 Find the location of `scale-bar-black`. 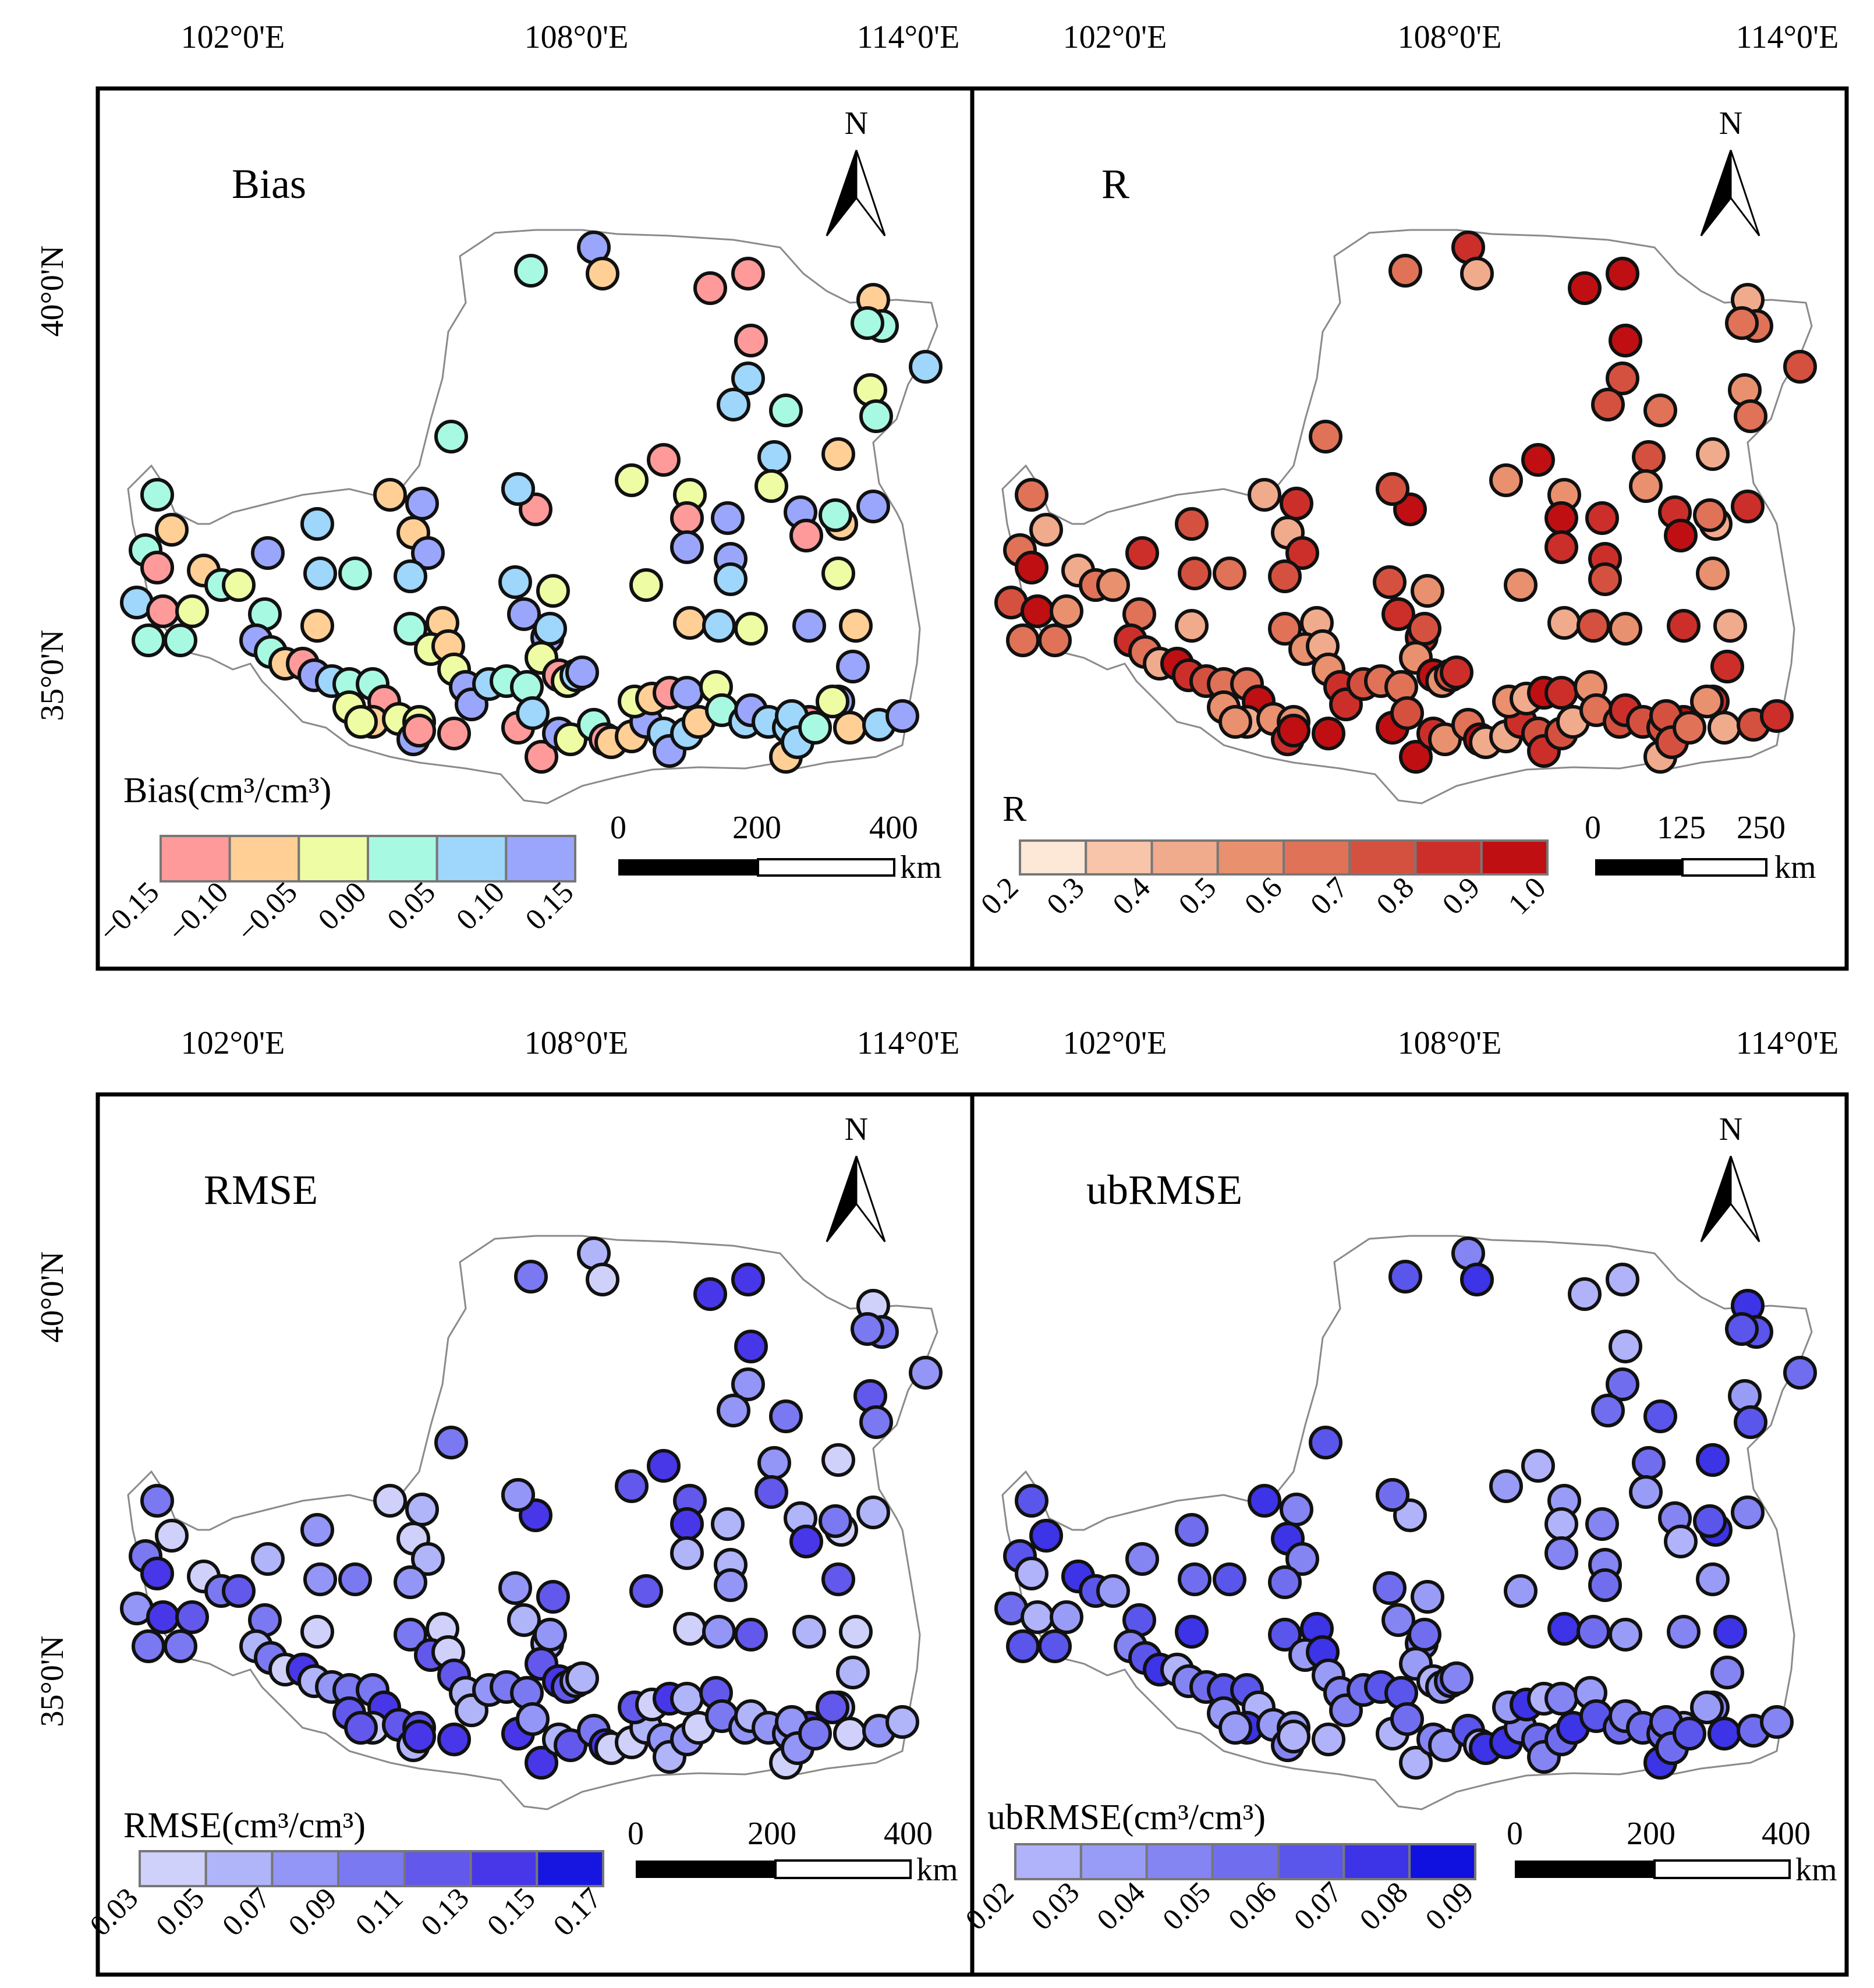

scale-bar-black is located at coordinates (1585, 1869).